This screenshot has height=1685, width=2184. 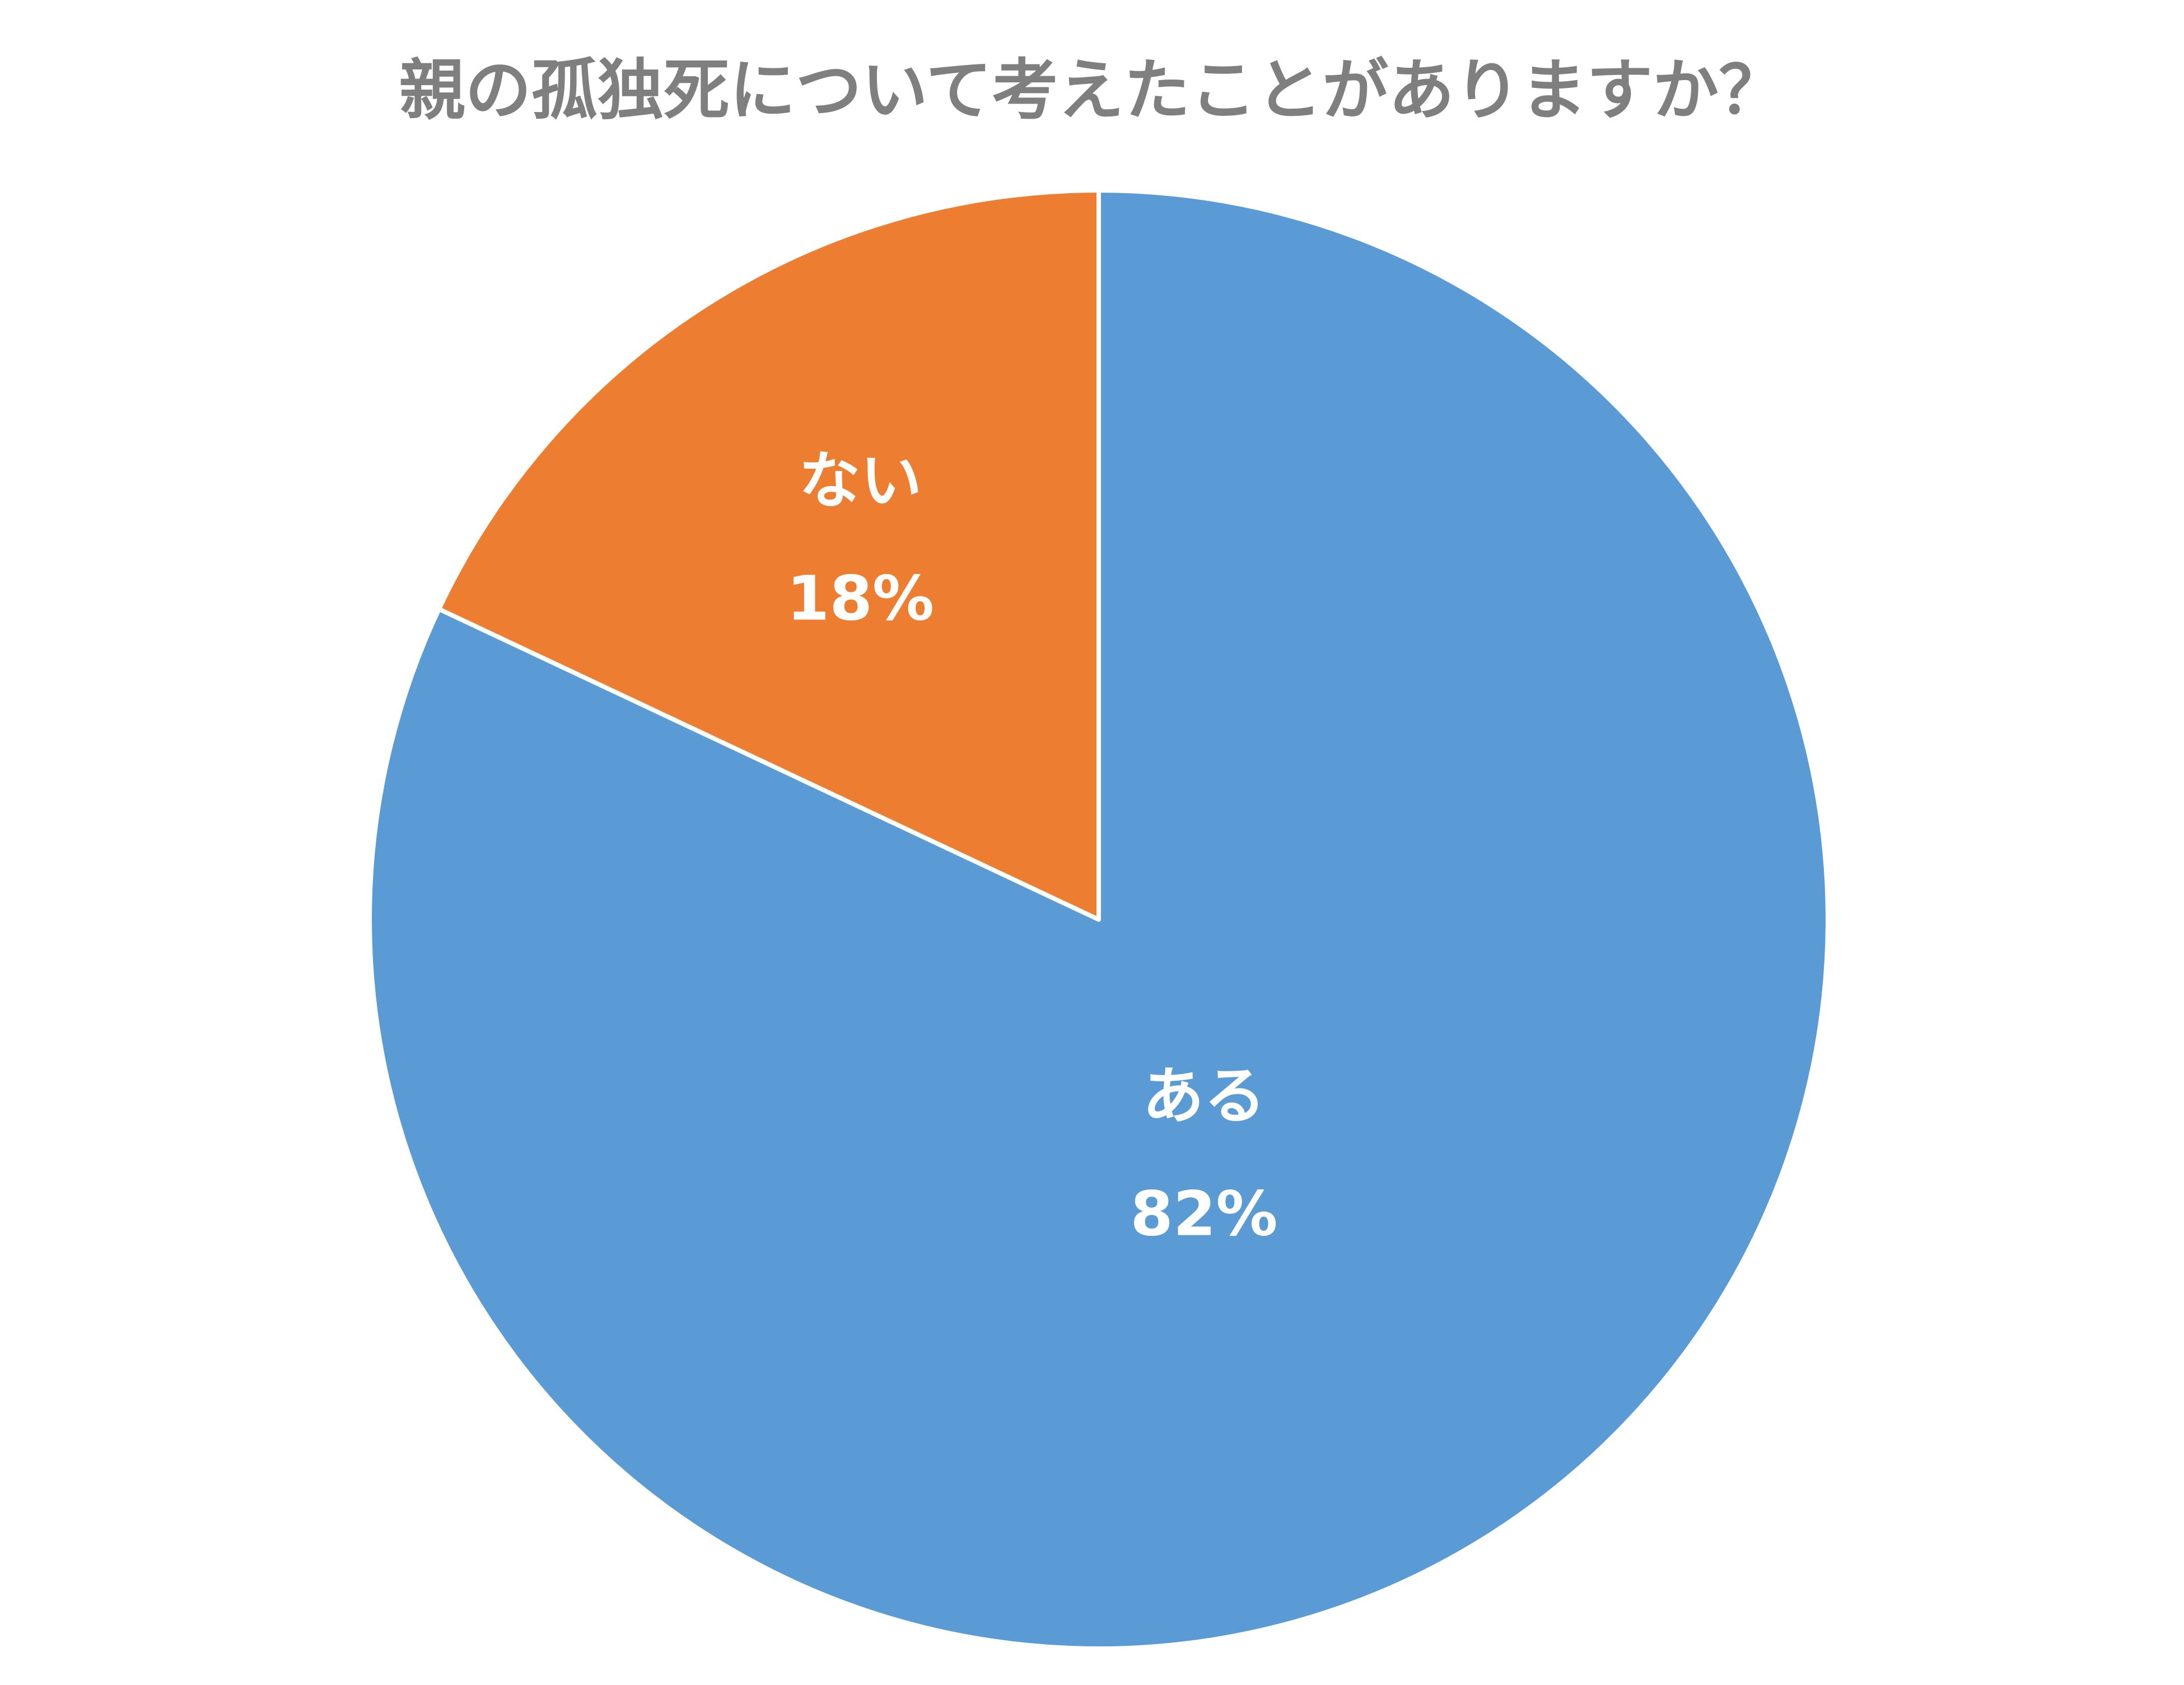 I want to click on slice-value-label: 18%, so click(x=861, y=598).